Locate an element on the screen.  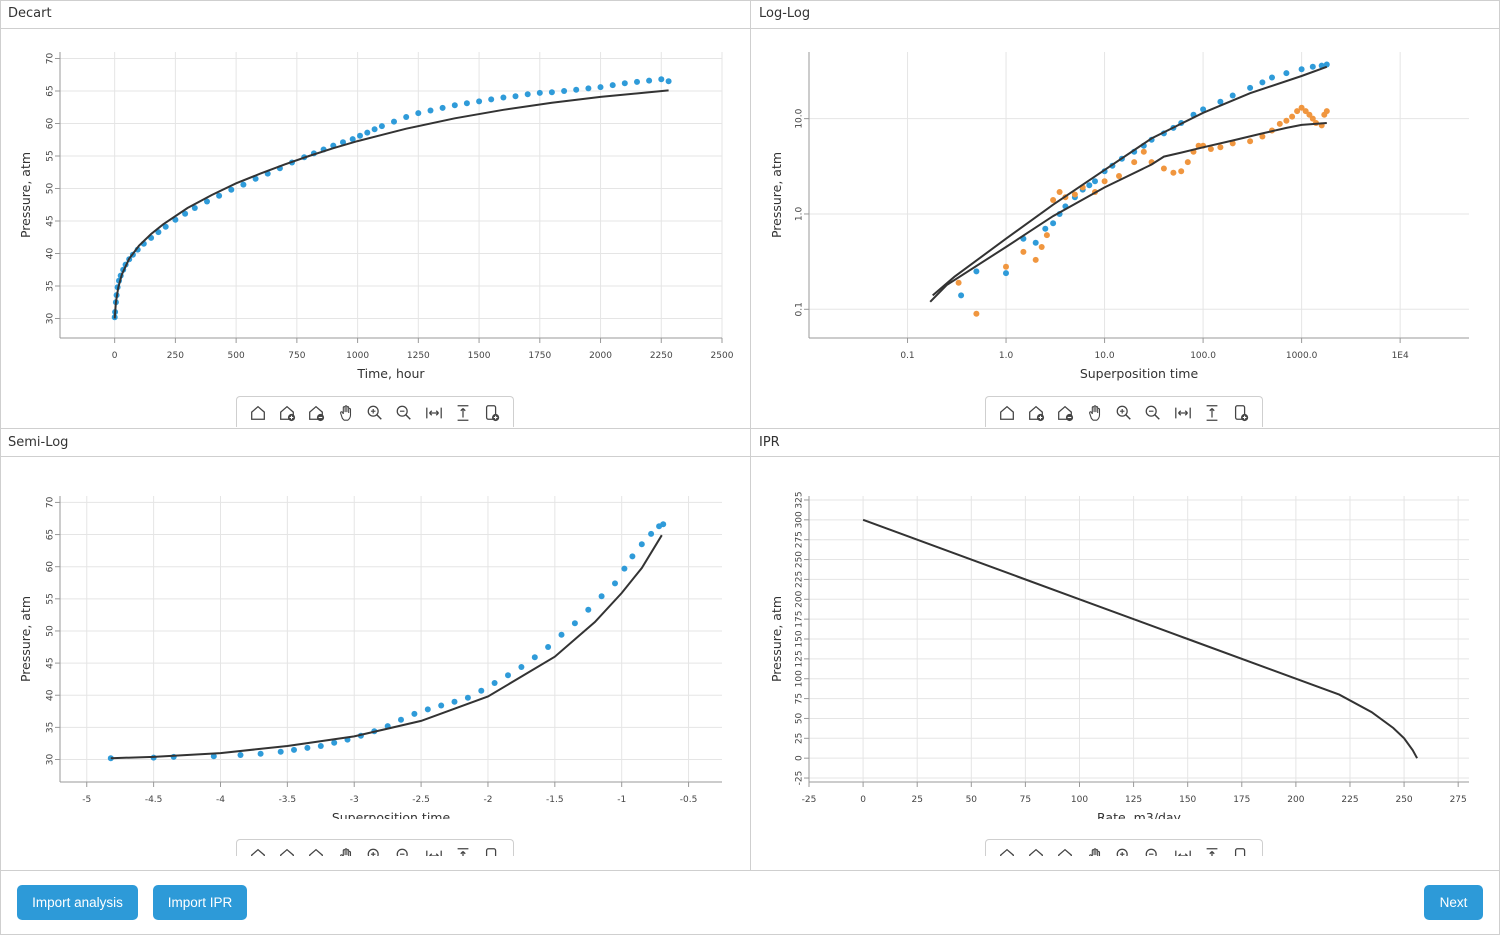
y-tick-label: 225 is located at coordinates (800, 579).